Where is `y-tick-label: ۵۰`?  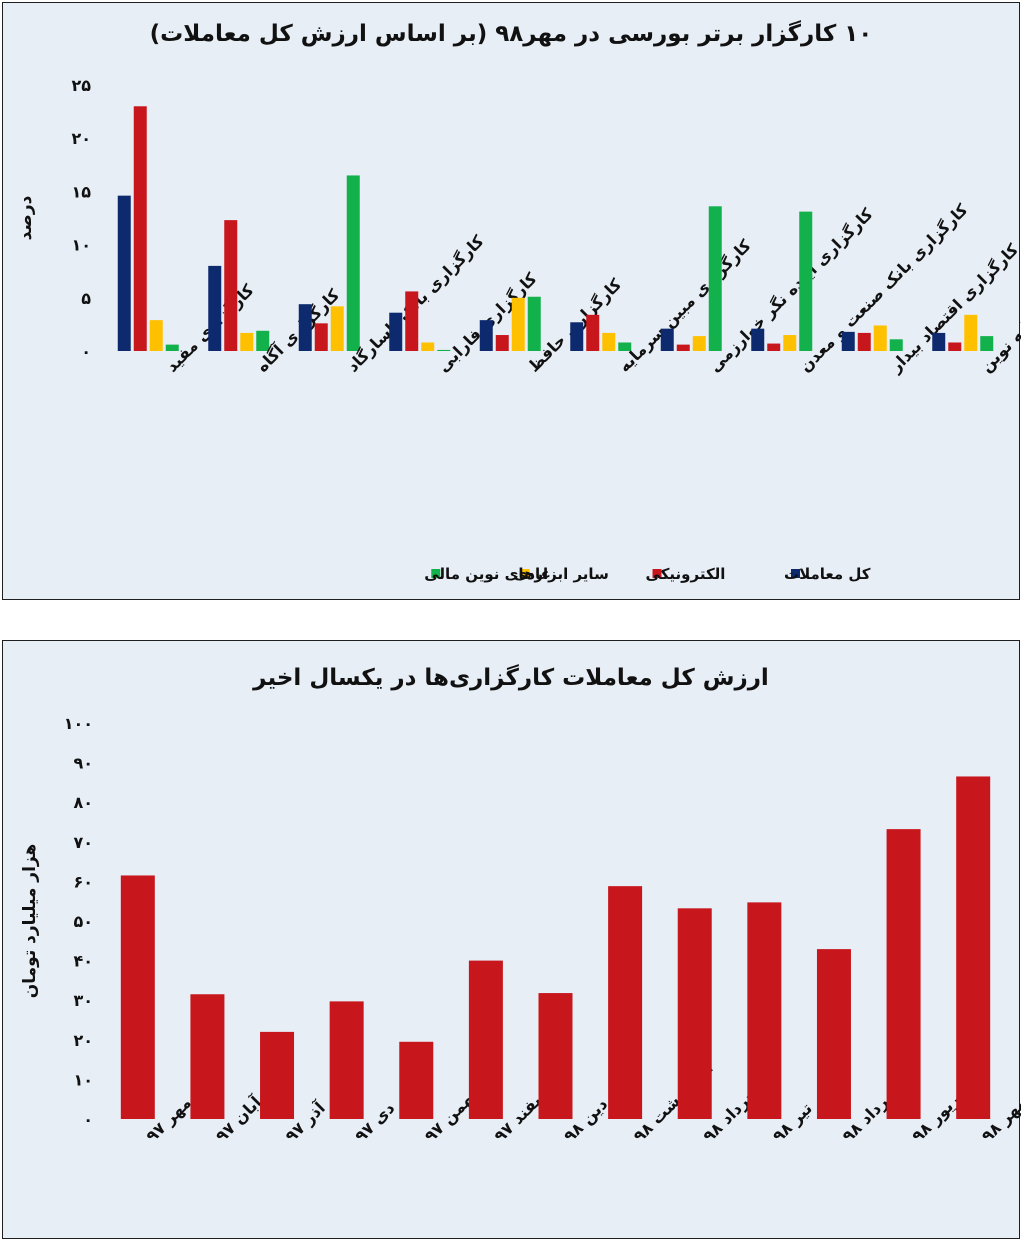 y-tick-label: ۵۰ is located at coordinates (83, 921).